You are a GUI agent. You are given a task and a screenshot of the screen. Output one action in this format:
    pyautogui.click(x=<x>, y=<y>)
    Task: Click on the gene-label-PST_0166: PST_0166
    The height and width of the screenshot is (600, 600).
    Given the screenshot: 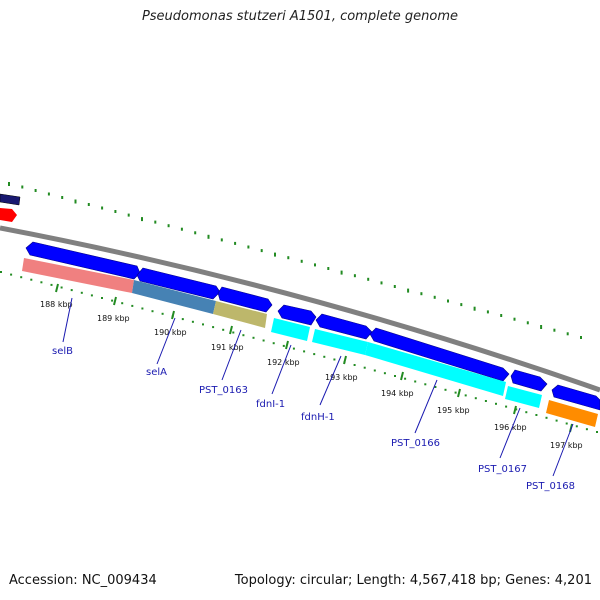 What is the action you would take?
    pyautogui.click(x=415, y=443)
    